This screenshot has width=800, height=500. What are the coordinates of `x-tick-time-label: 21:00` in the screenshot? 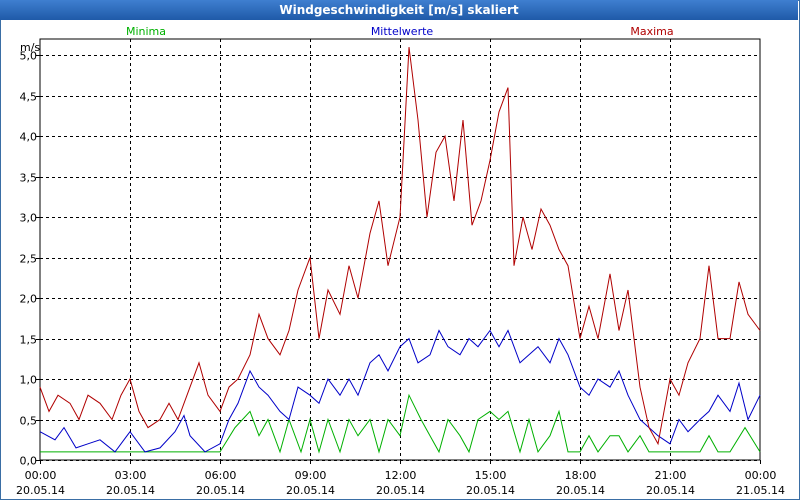 It's located at (671, 475).